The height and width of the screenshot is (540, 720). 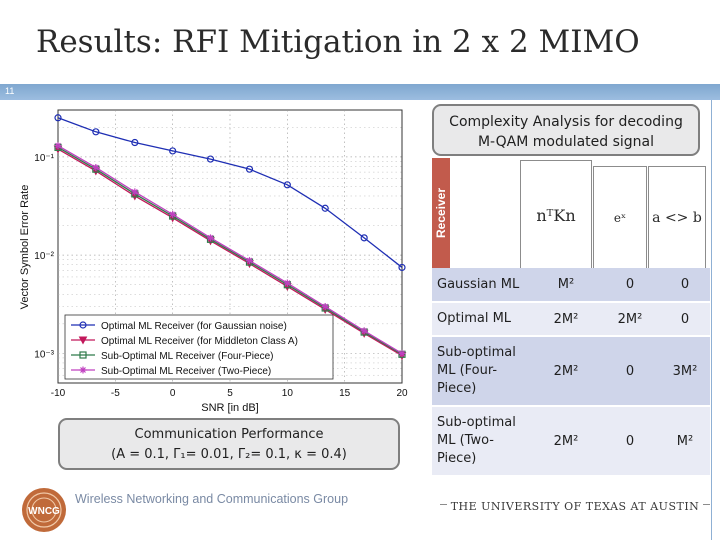 I want to click on header-comparison: a <> b, so click(x=677, y=218).